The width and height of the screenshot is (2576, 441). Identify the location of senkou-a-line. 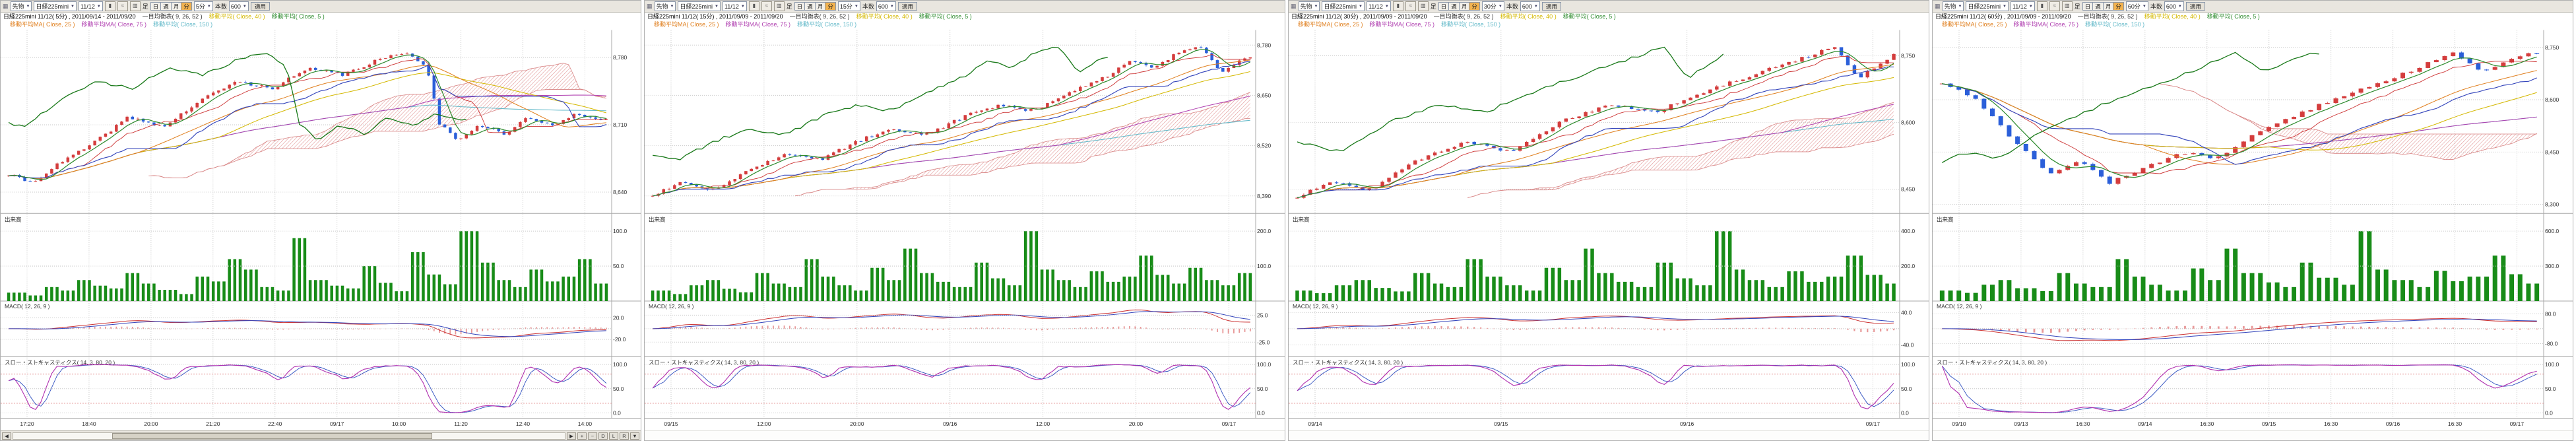
(1680, 150).